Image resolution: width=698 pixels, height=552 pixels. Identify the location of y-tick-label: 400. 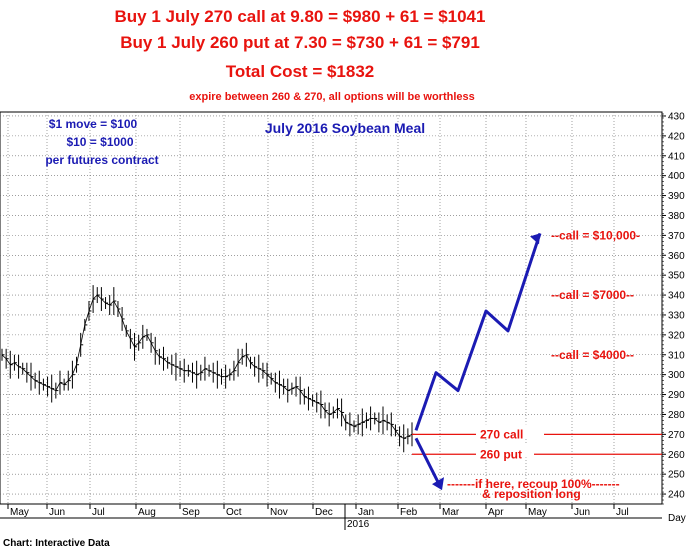
(676, 176).